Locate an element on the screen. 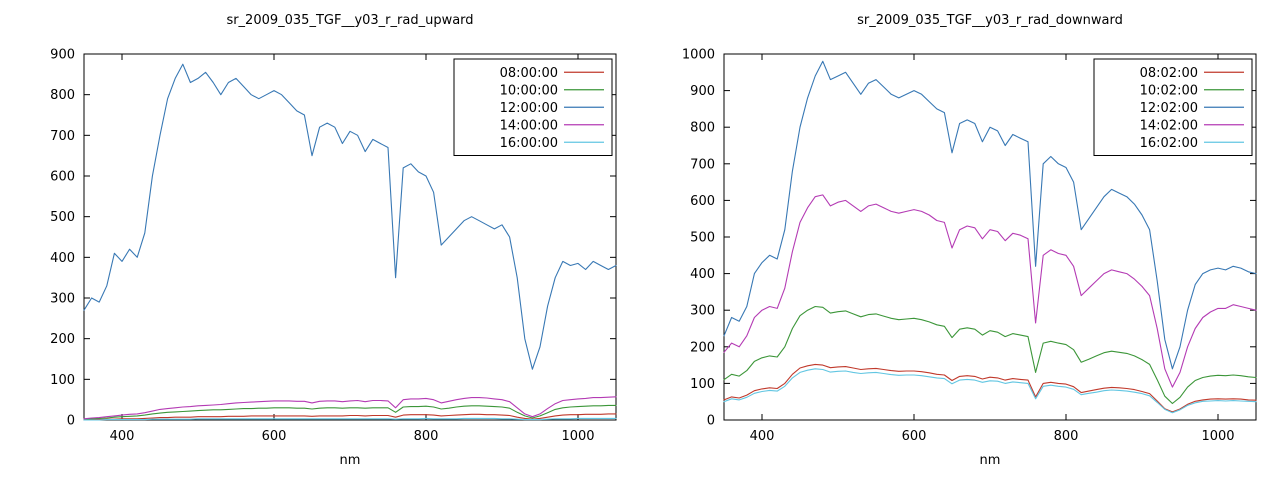 Image resolution: width=1280 pixels, height=480 pixels. svg-text: 12:00:00 is located at coordinates (529, 108).